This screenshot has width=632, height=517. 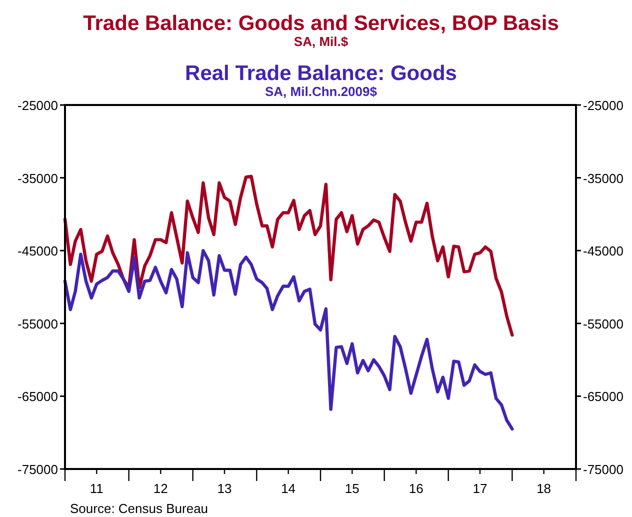 I want to click on x-tick-label: 11, so click(x=97, y=488).